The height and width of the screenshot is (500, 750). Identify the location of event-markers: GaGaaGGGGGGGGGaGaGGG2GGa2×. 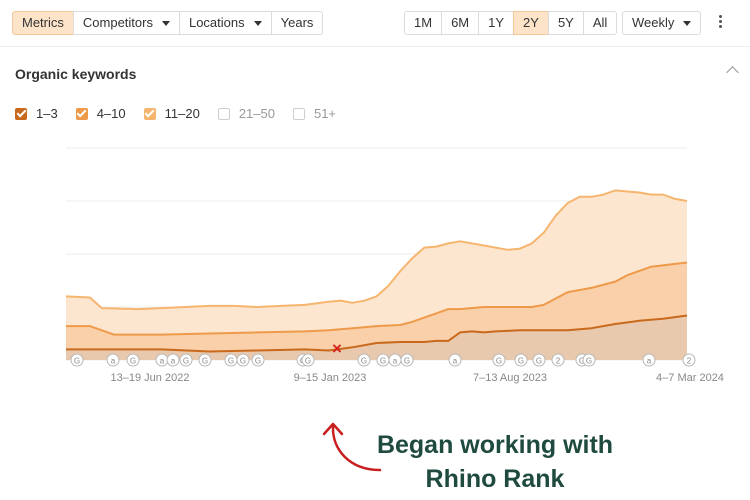
(383, 353).